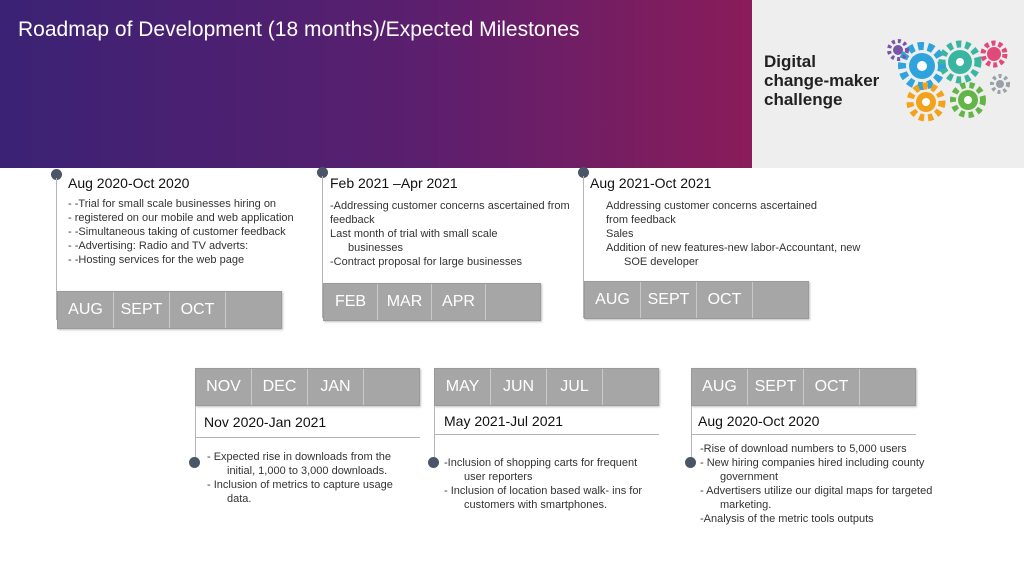 This screenshot has width=1024, height=576. Describe the element at coordinates (394, 183) in the screenshot. I see `phase-title: Feb 2021 –Apr 2021` at that location.